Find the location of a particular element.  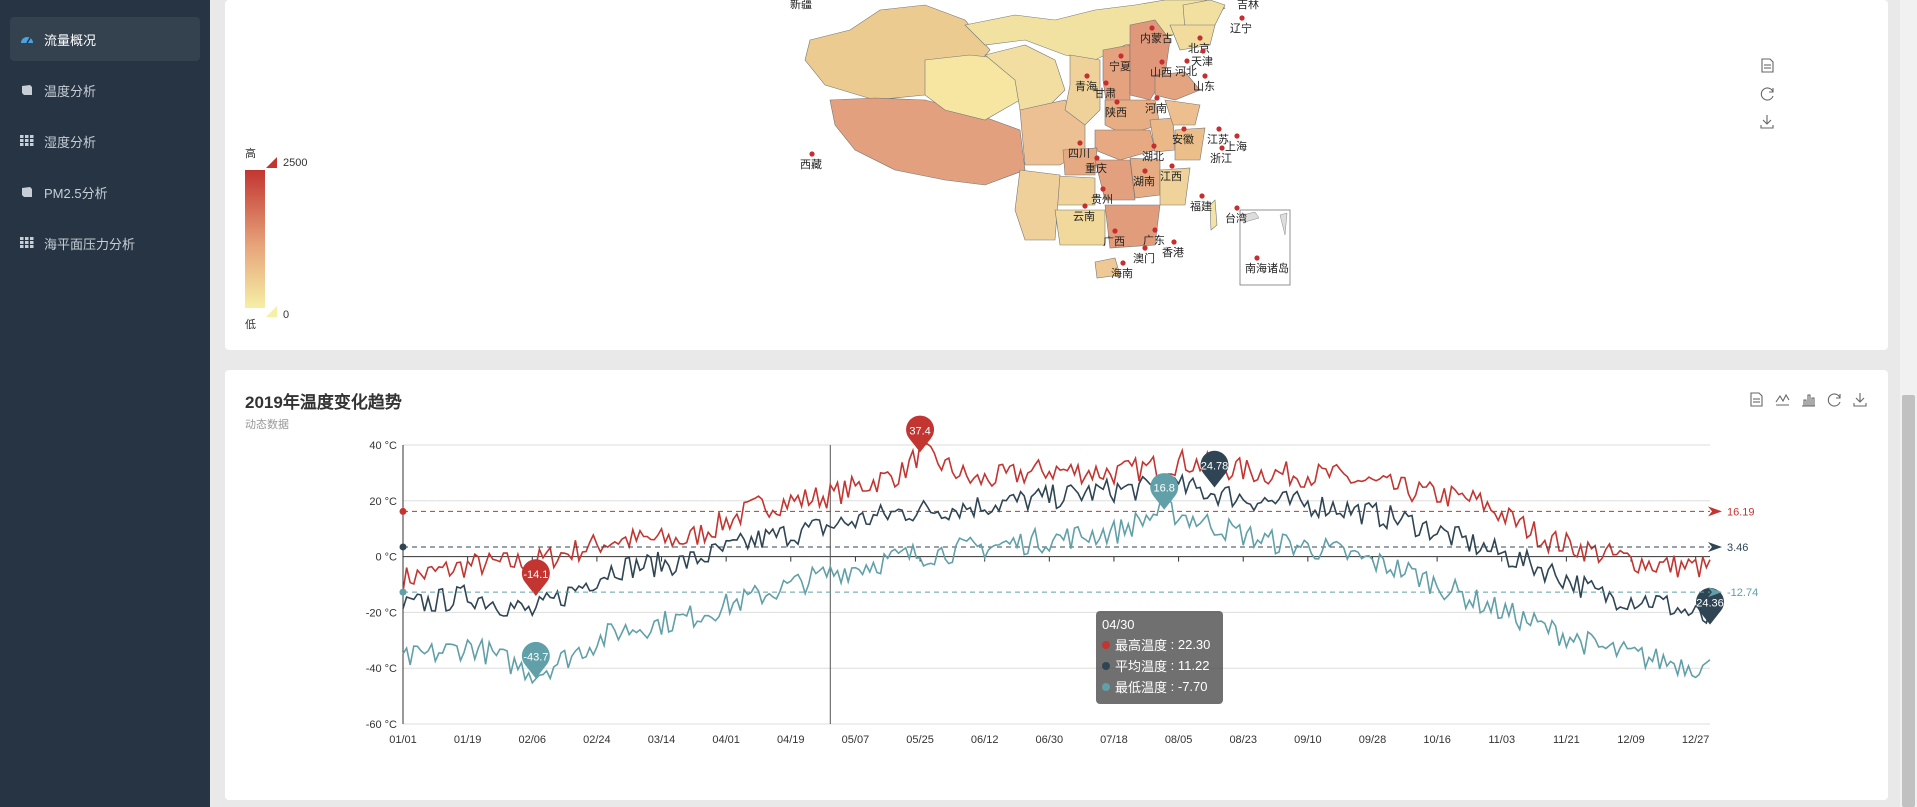

visual-map-handle-top is located at coordinates (271, 162).